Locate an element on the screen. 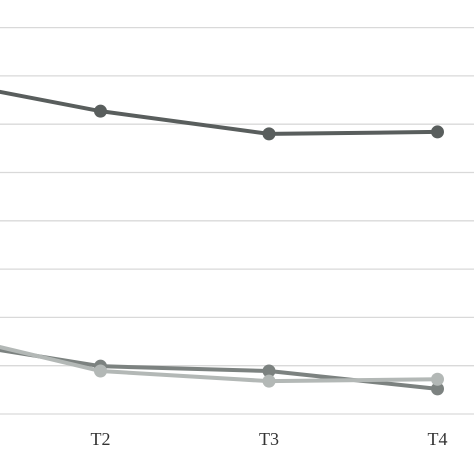  x-tick-label: T4 is located at coordinates (438, 439).